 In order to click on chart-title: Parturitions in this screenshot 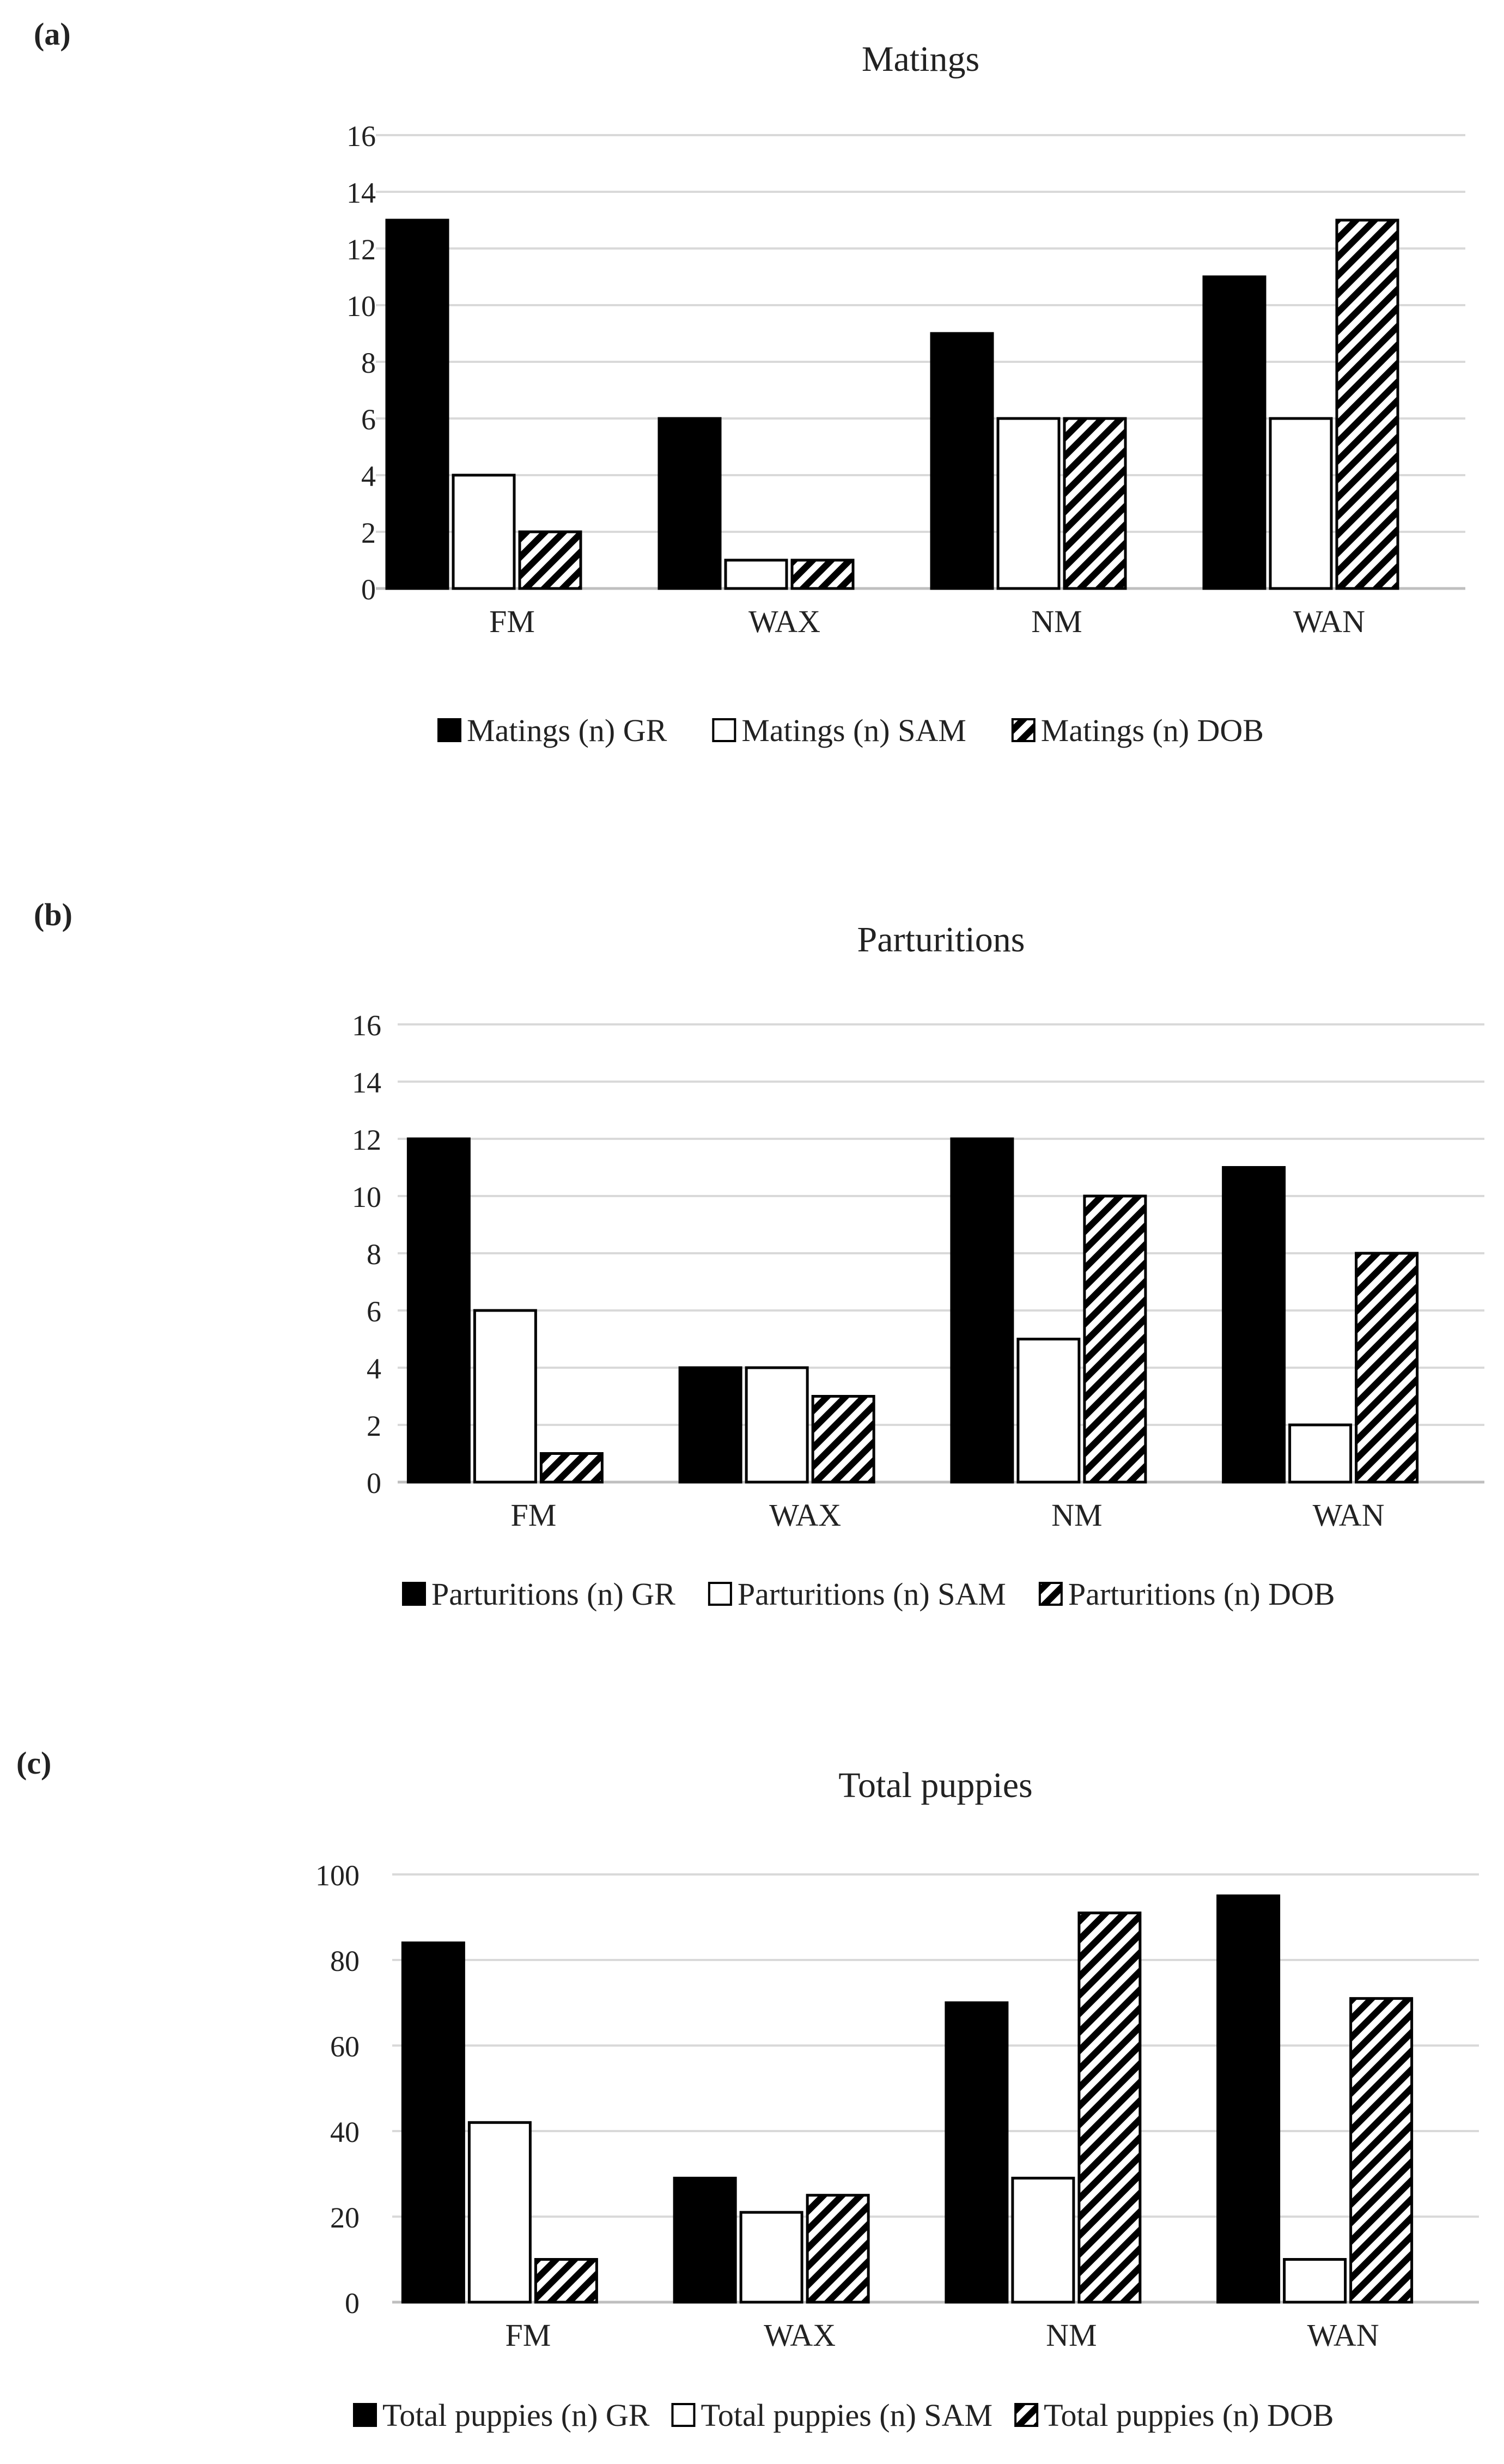, I will do `click(941, 940)`.